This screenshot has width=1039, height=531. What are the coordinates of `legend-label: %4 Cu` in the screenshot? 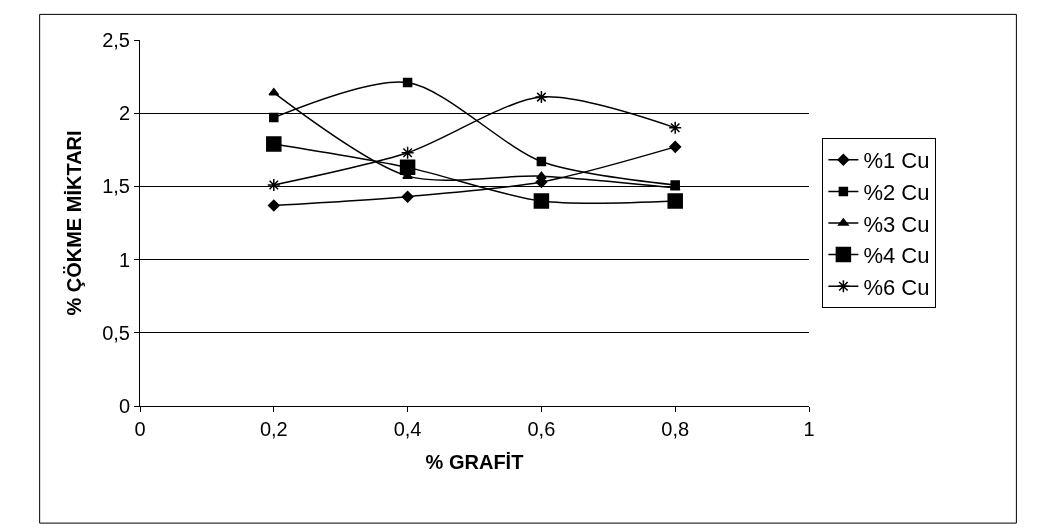 It's located at (896, 256).